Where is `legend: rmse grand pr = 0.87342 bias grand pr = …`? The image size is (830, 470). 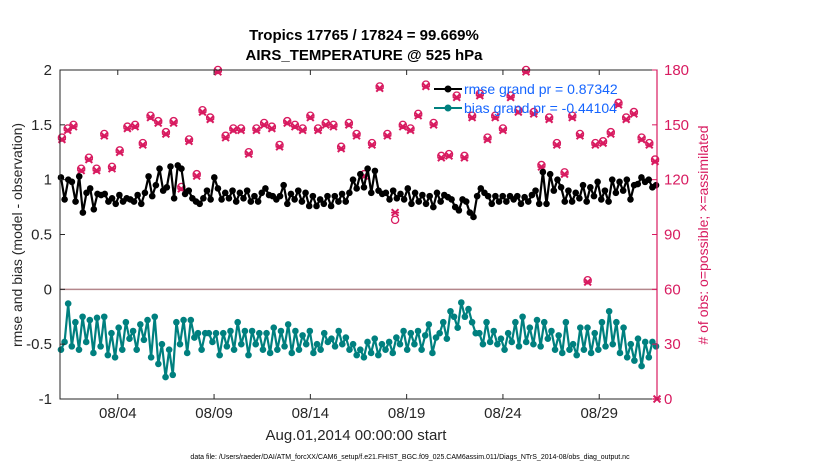 legend: rmse grand pr = 0.87342 bias grand pr = … is located at coordinates (526, 98).